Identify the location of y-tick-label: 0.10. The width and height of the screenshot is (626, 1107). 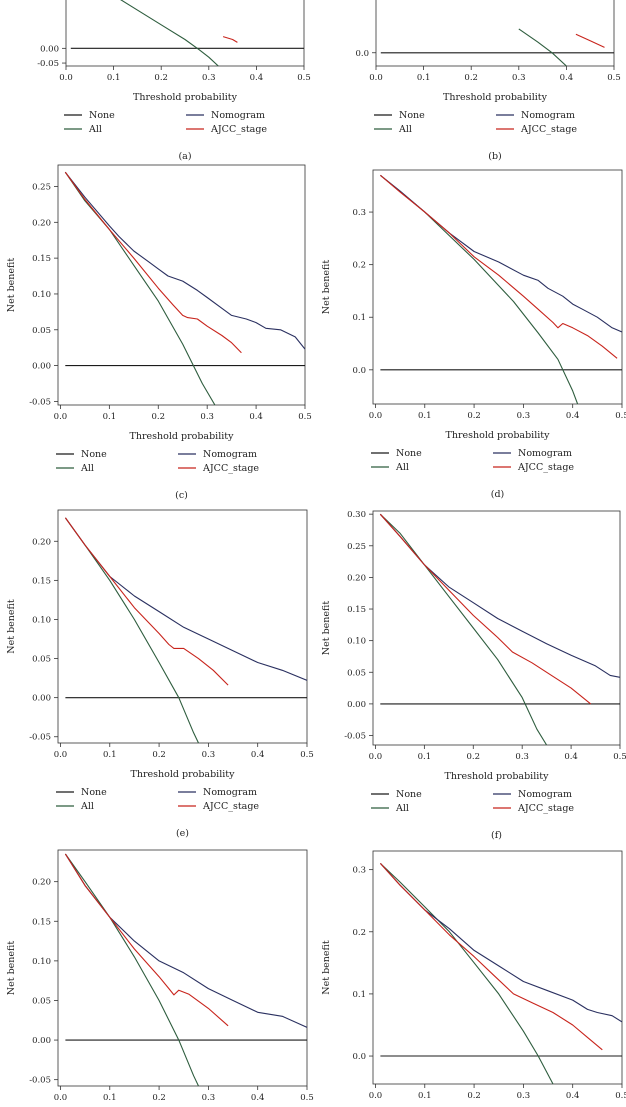
(41, 620).